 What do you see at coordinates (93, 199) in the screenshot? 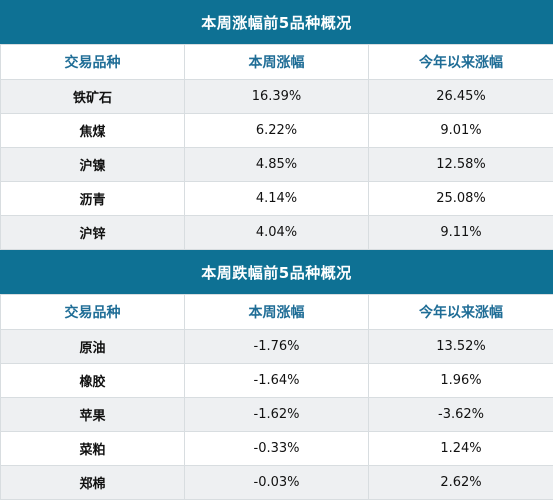
I see `product-name: 沥青` at bounding box center [93, 199].